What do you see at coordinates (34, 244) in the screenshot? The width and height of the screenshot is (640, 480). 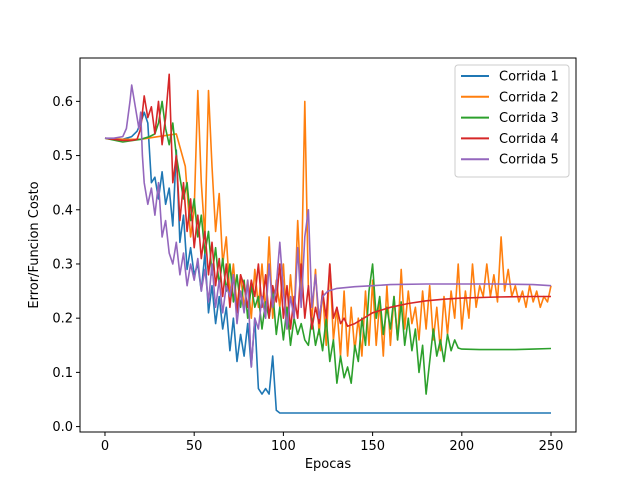 I see `y-axis-label: Error/Funcion Costo` at bounding box center [34, 244].